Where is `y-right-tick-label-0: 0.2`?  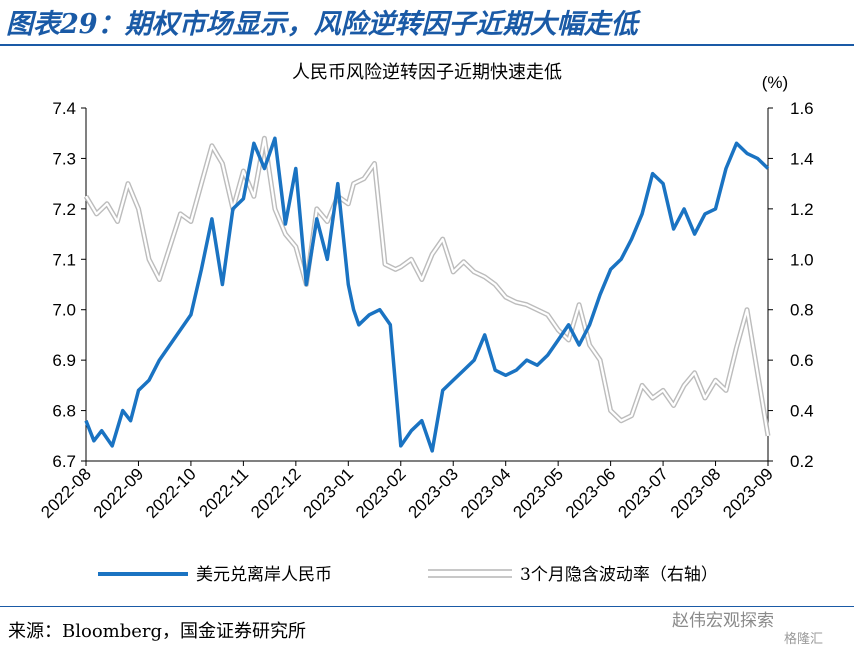 y-right-tick-label-0: 0.2 is located at coordinates (802, 461).